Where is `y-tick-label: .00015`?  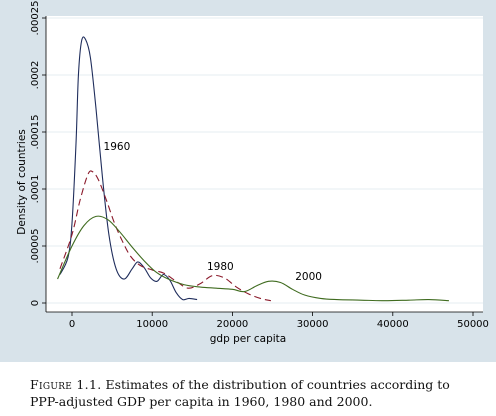 y-tick-label: .00015 is located at coordinates (35, 132).